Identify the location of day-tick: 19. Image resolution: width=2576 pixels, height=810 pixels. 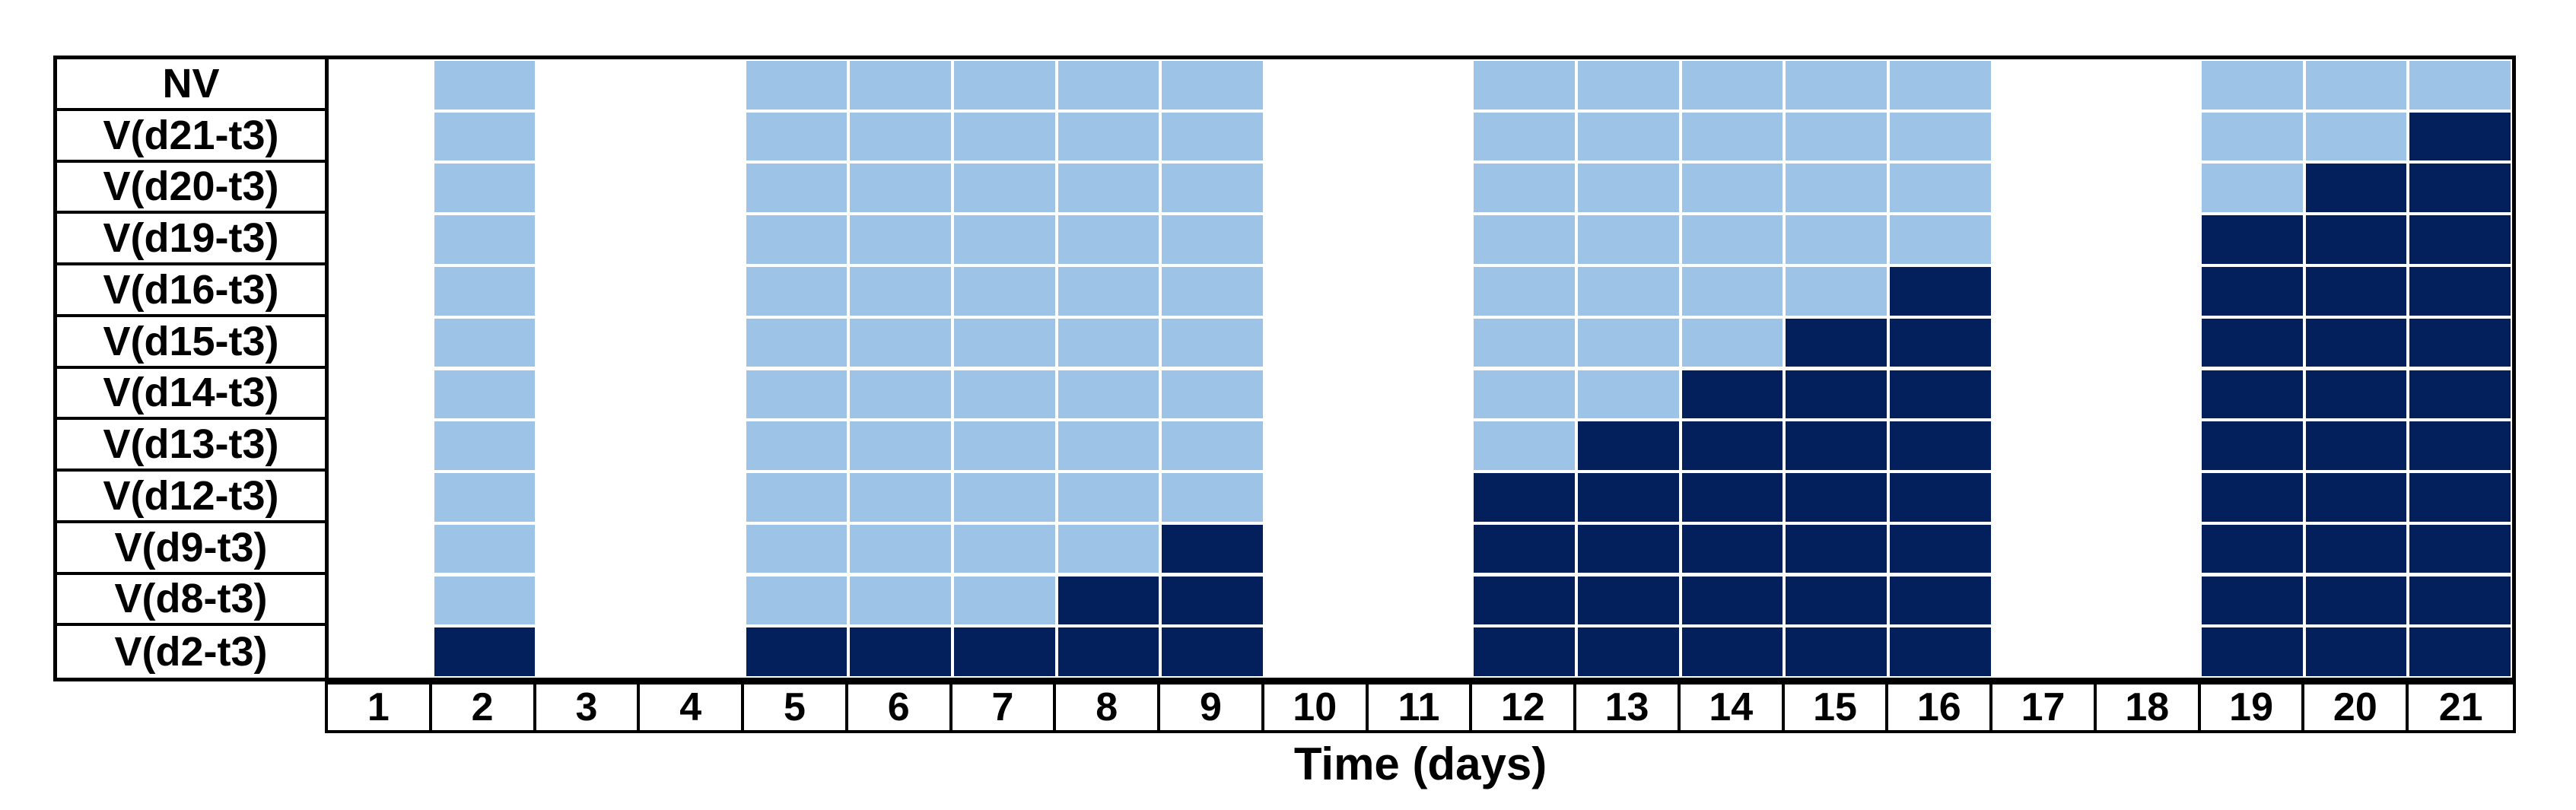
(2253, 707).